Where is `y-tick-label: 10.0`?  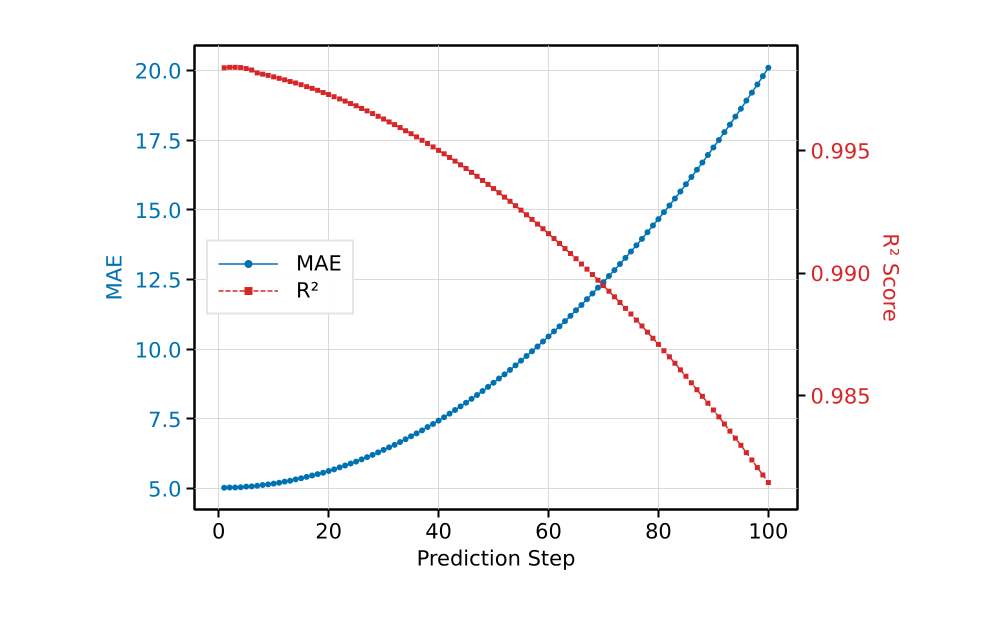 y-tick-label: 10.0 is located at coordinates (158, 350).